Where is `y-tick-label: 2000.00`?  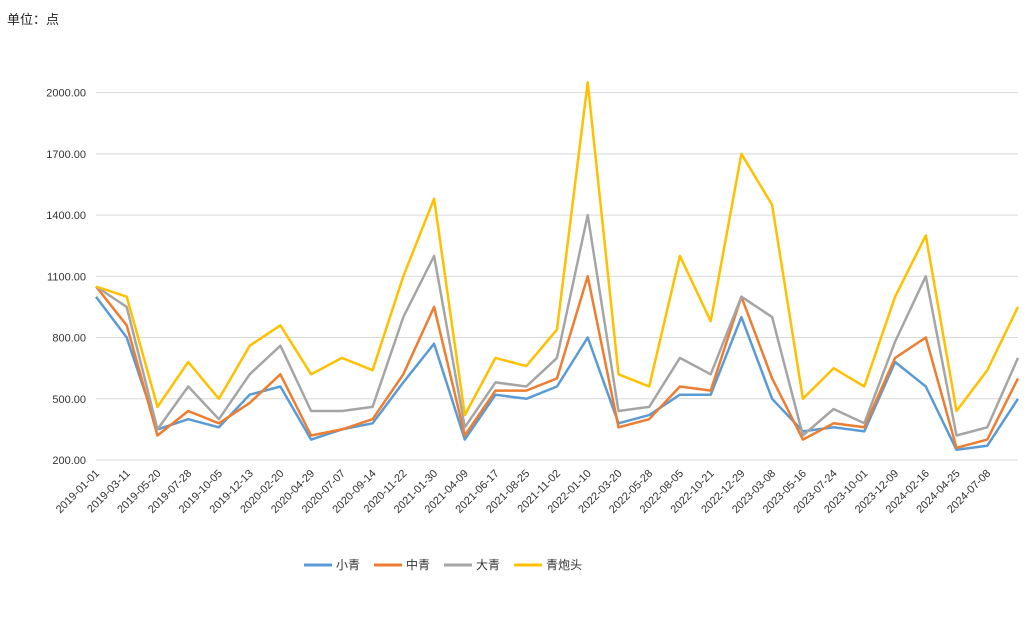 y-tick-label: 2000.00 is located at coordinates (66, 94).